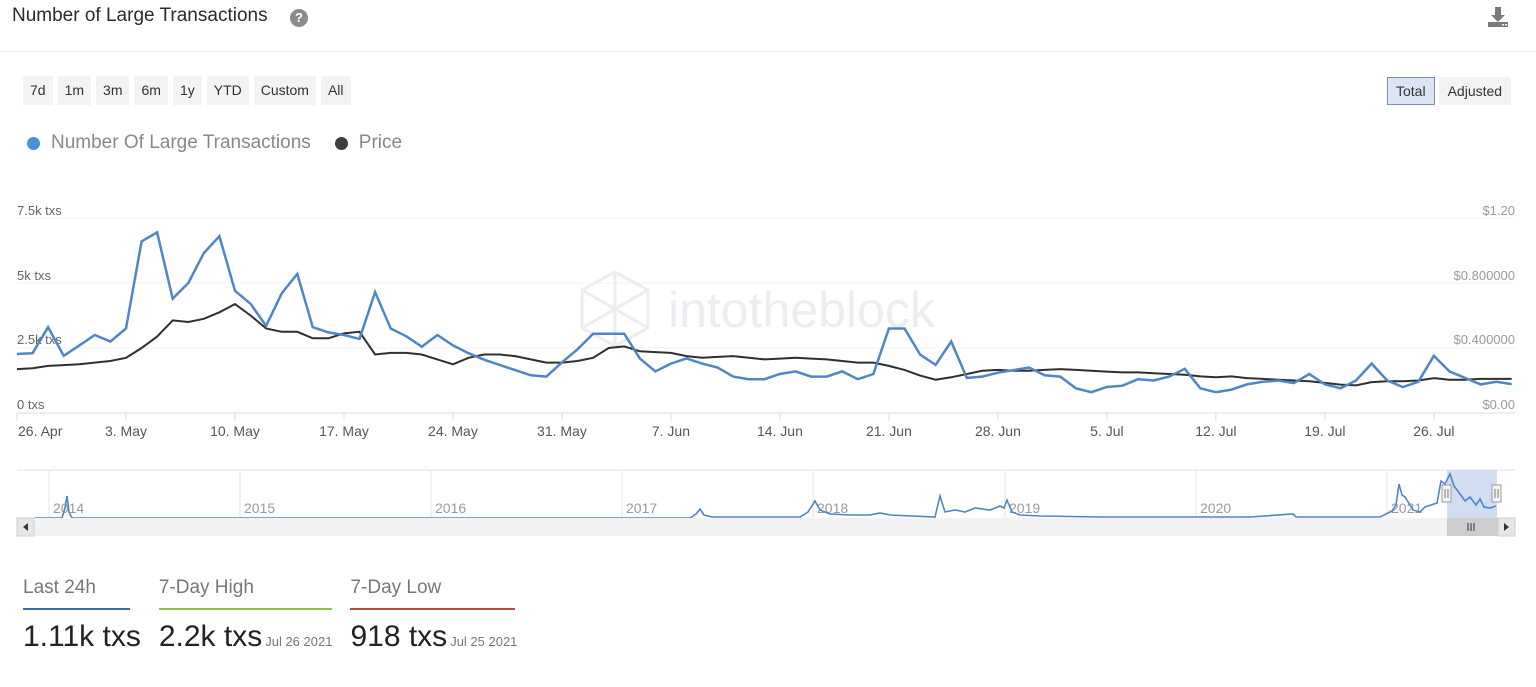 This screenshot has width=1536, height=687. What do you see at coordinates (31, 404) in the screenshot?
I see `svg-text: 0 txs` at bounding box center [31, 404].